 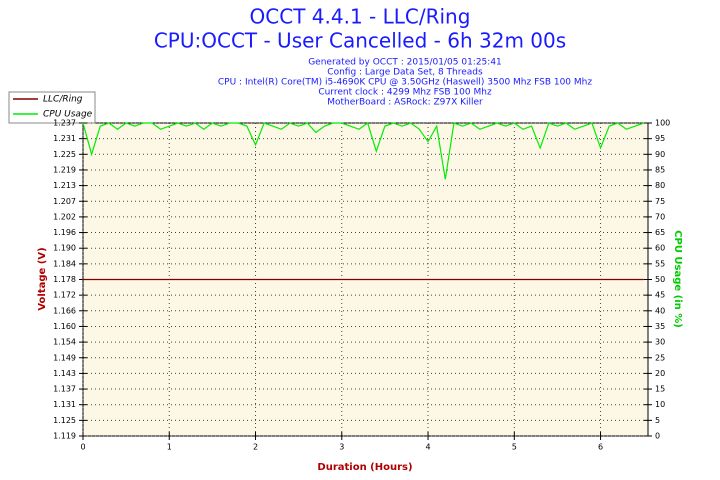 What do you see at coordinates (64, 389) in the screenshot?
I see `y-tick-label: 1.137` at bounding box center [64, 389].